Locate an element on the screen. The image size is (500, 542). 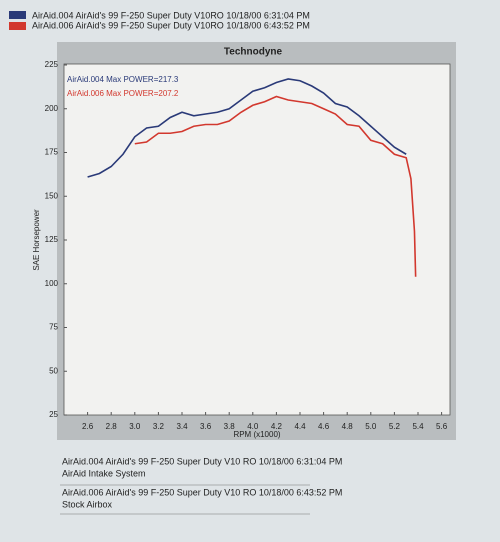
y-tick-label: 175 is located at coordinates (52, 152).